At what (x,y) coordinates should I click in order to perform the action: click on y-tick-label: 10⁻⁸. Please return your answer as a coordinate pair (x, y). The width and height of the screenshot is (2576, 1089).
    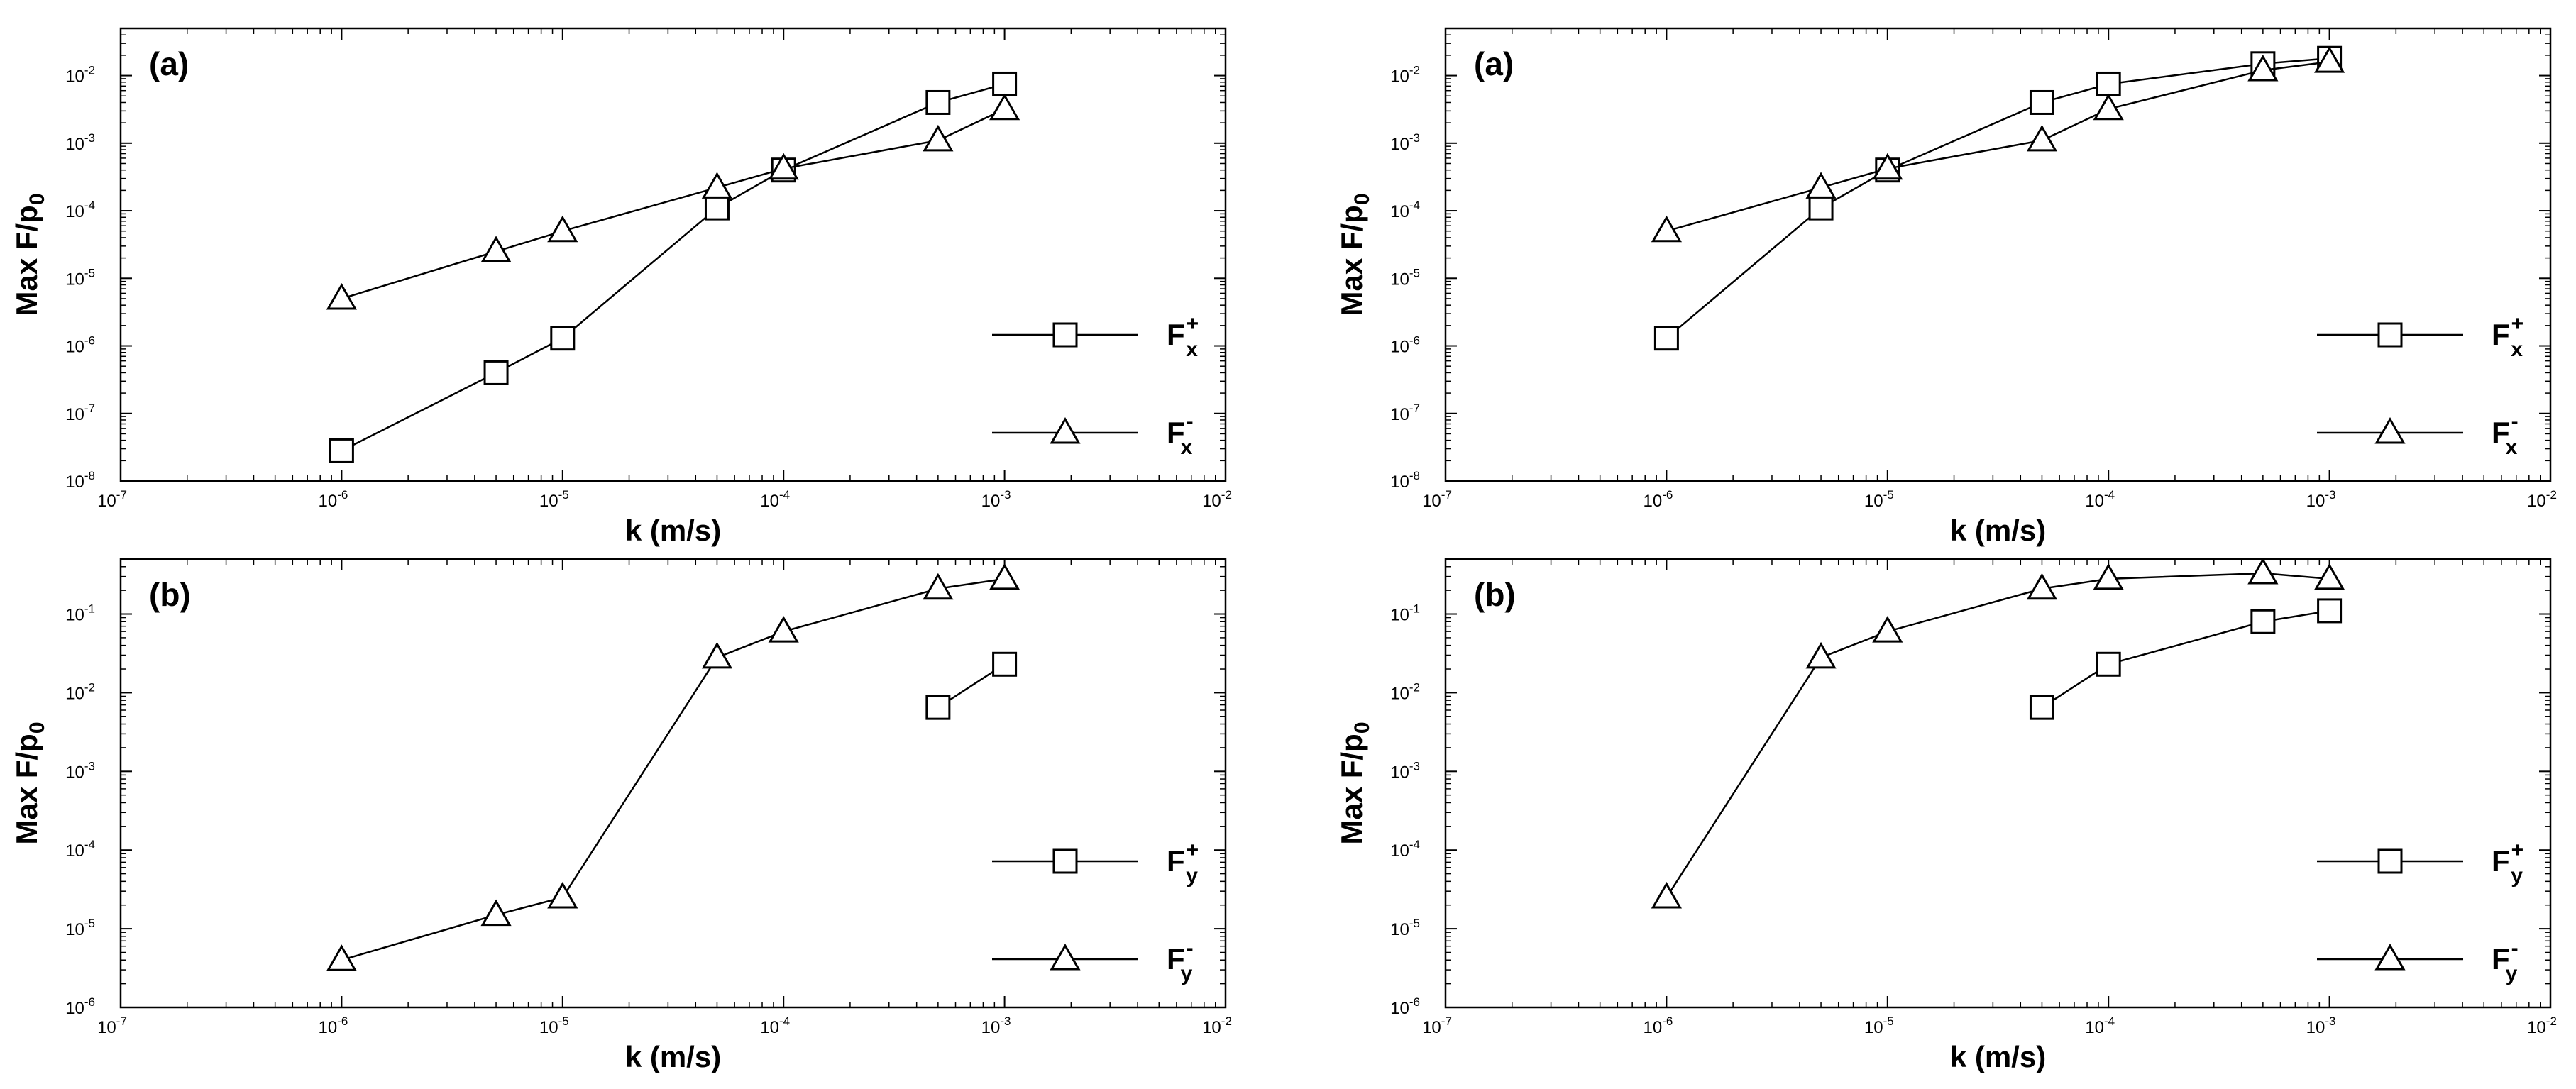
    Looking at the image, I should click on (80, 480).